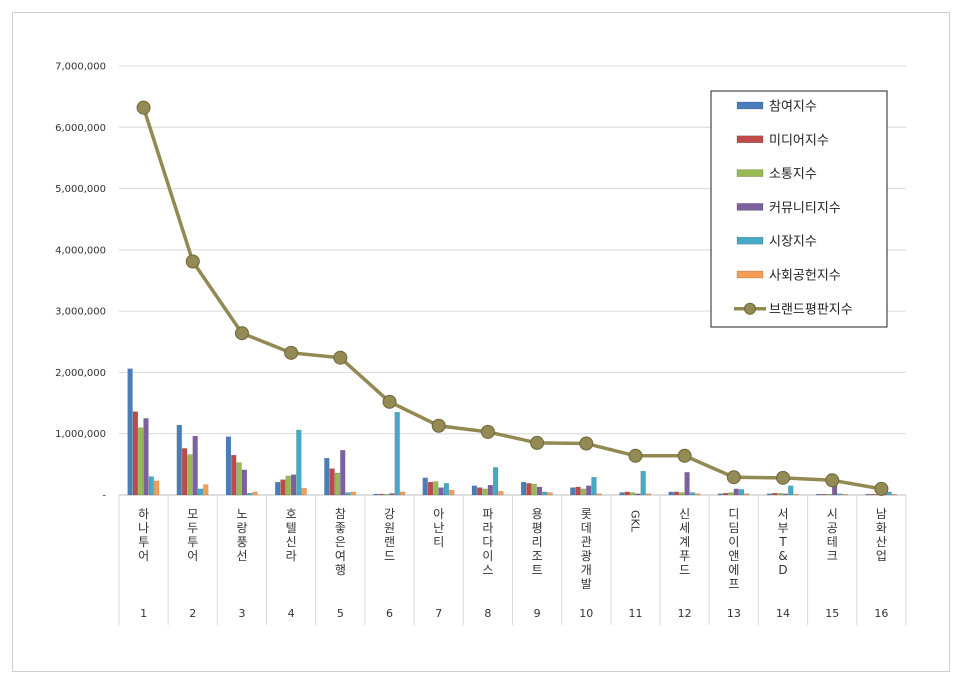 The image size is (960, 684). I want to click on y-tick-label: 3,000,000, so click(80, 312).